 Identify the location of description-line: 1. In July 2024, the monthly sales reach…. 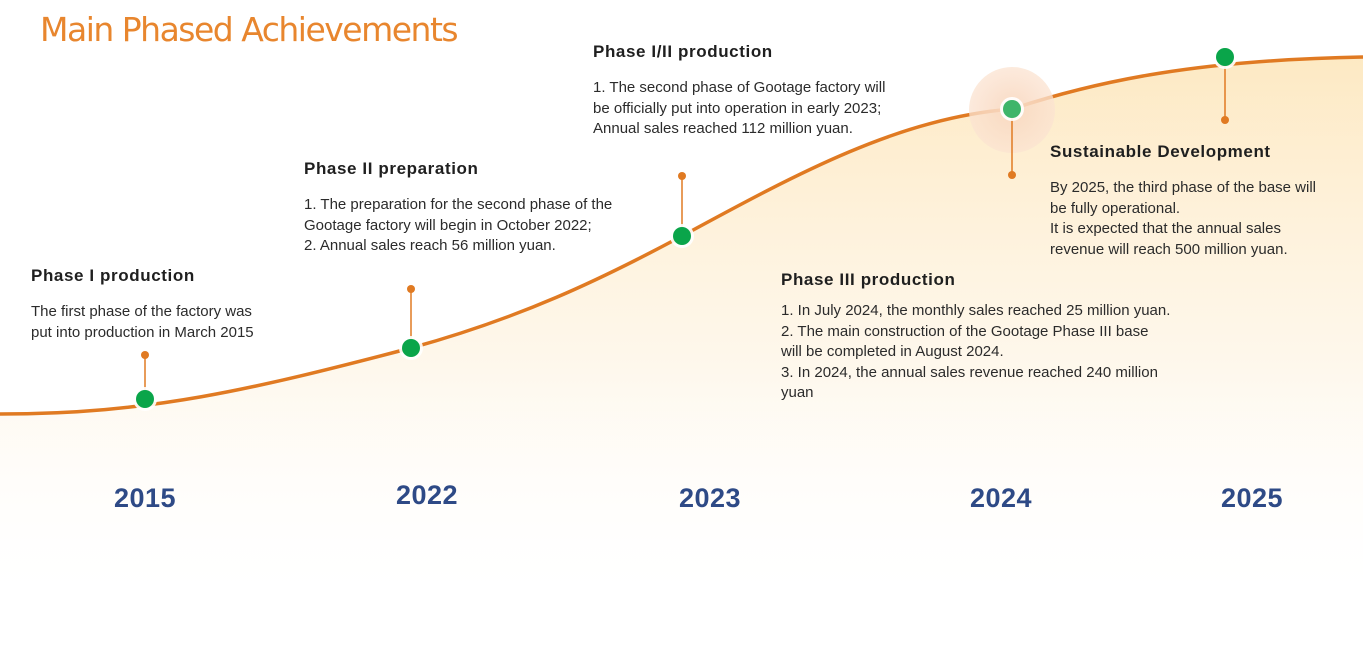
(976, 310).